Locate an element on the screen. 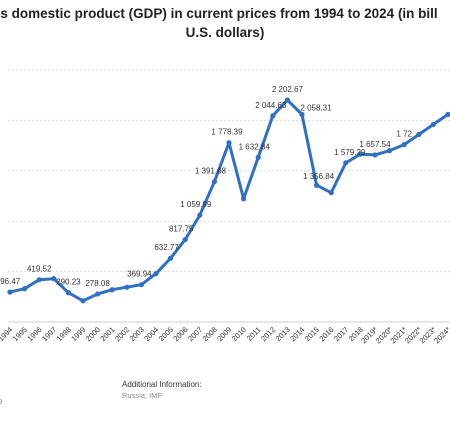  x-tick-label: 1996 is located at coordinates (34, 334).